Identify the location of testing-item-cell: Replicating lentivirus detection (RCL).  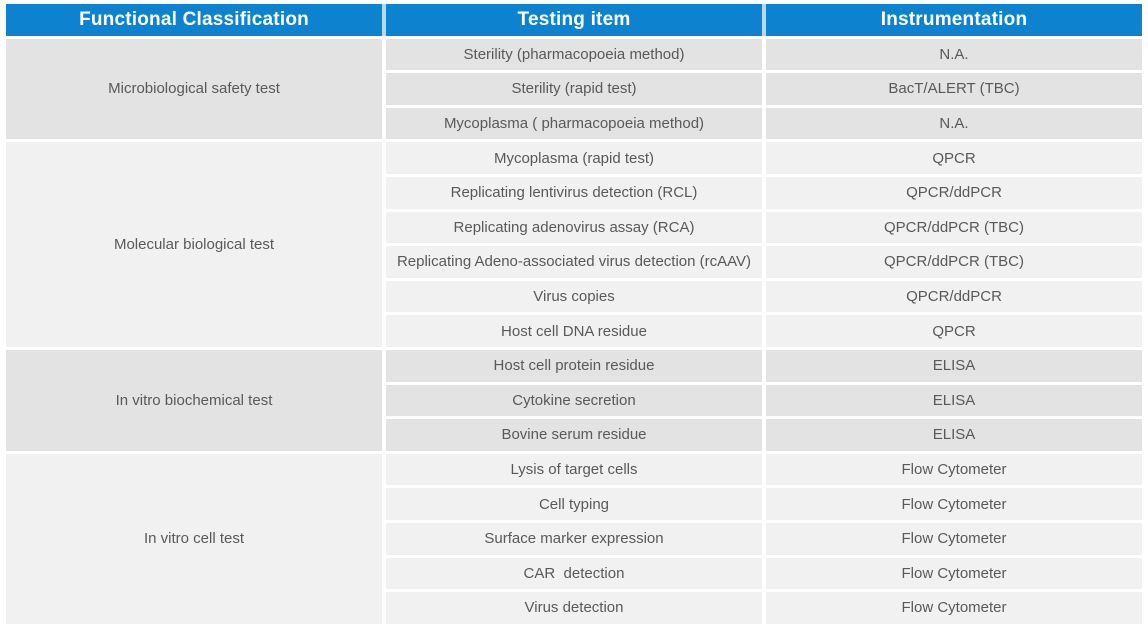
(574, 192).